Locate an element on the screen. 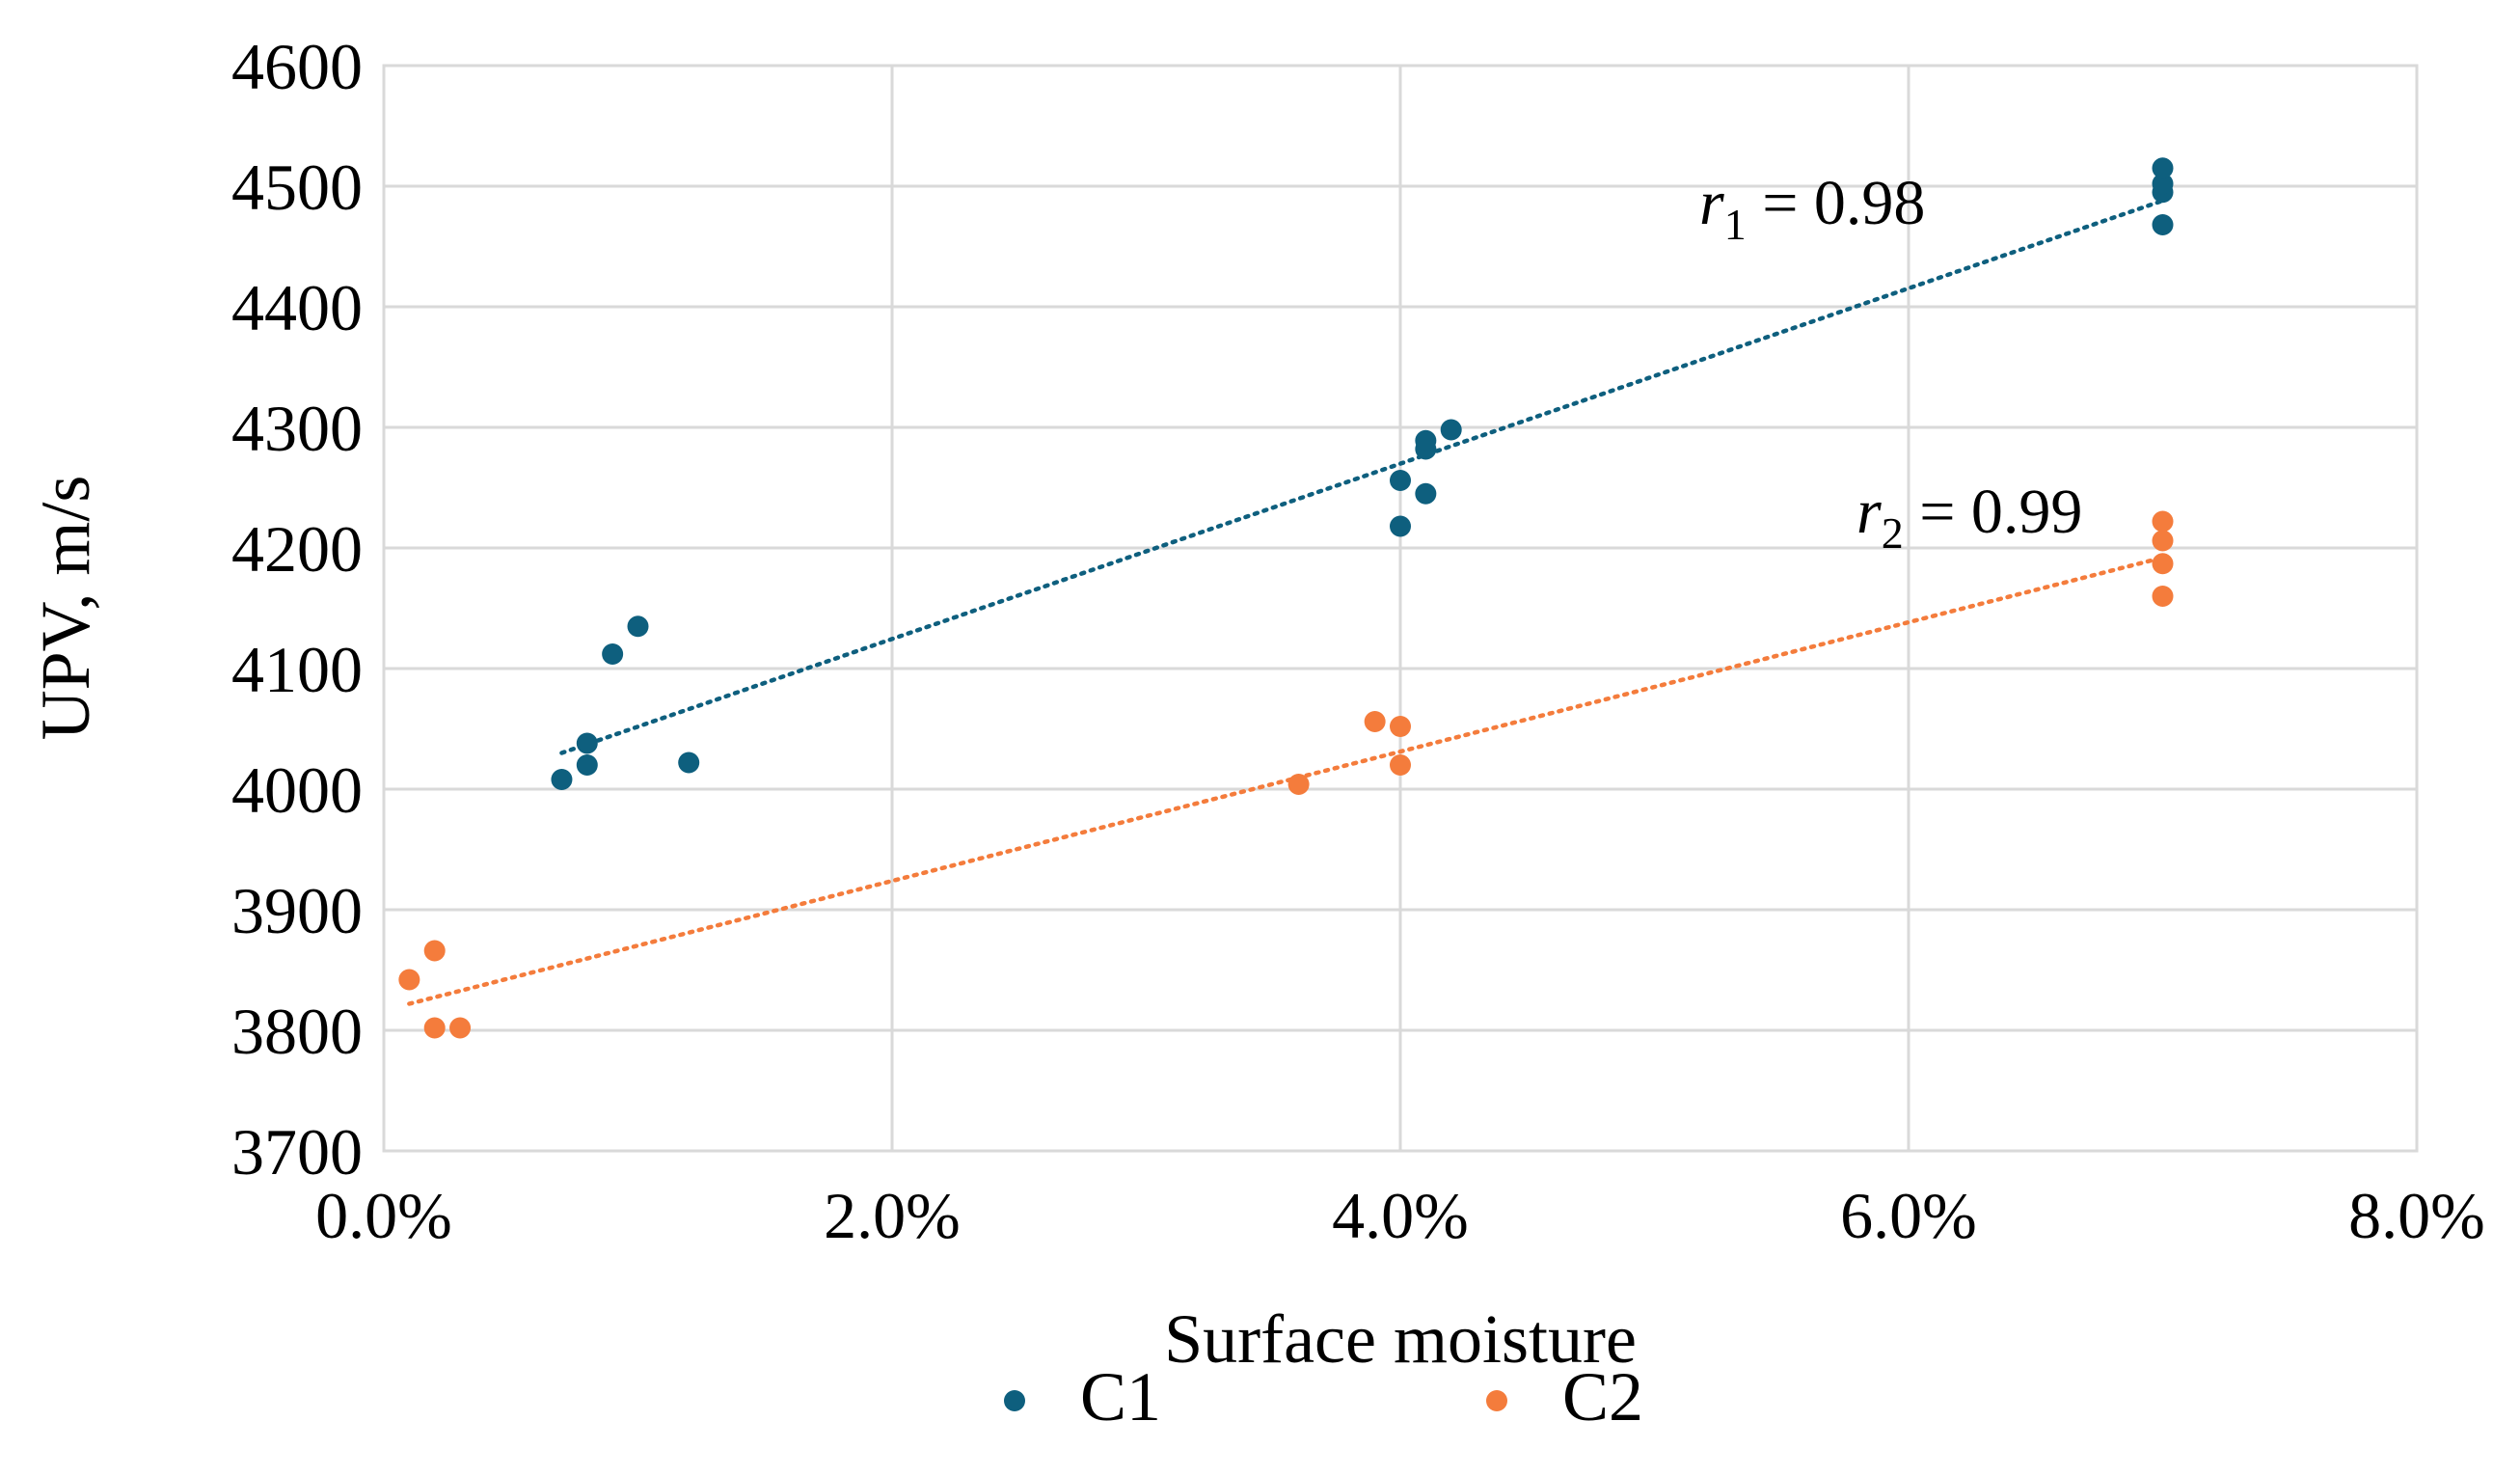  y-tick-label: 4100 is located at coordinates (297, 669).